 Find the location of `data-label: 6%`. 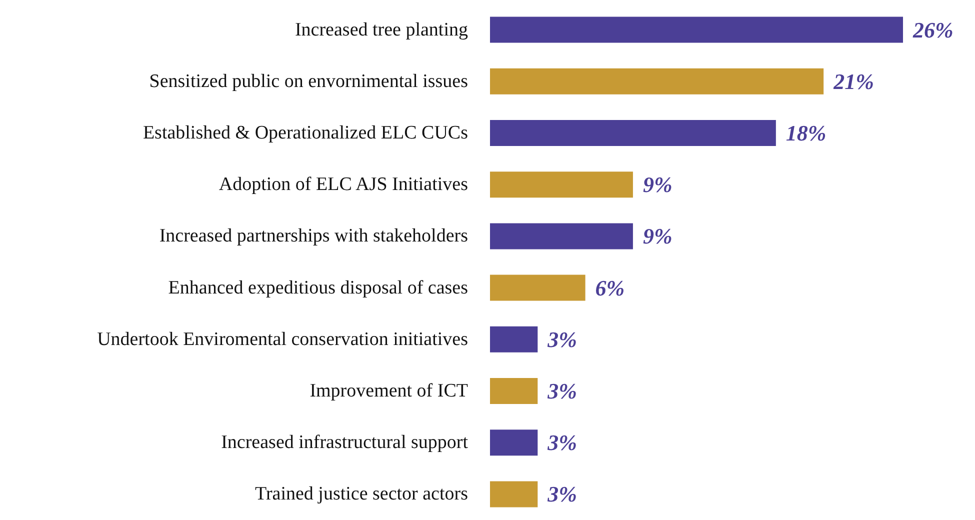

data-label: 6% is located at coordinates (610, 287).